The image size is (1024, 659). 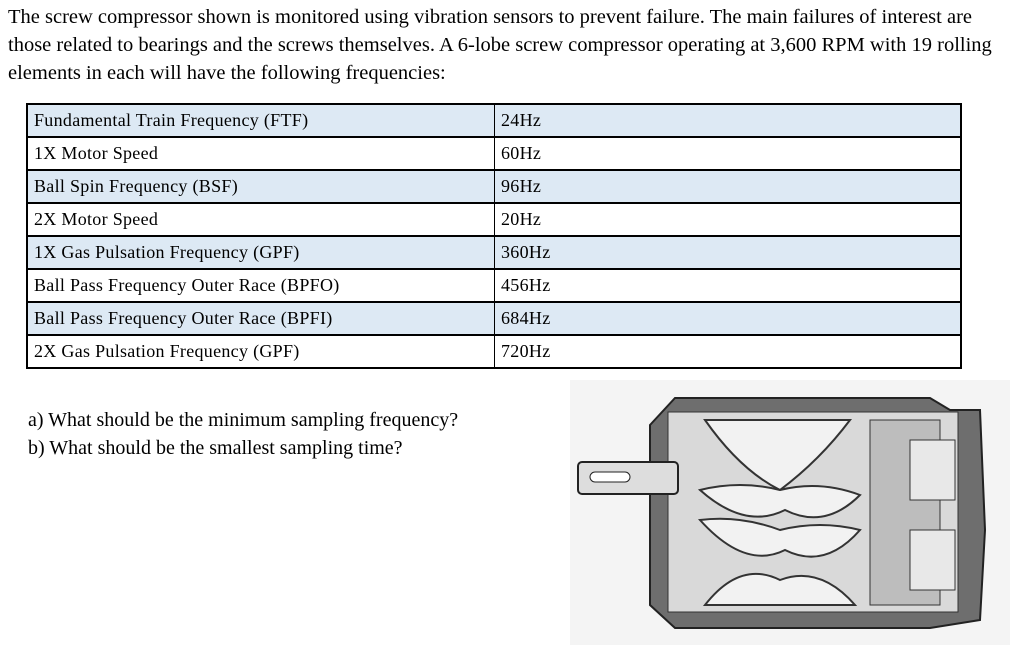 I want to click on rotor-lobes, so click(x=779, y=512).